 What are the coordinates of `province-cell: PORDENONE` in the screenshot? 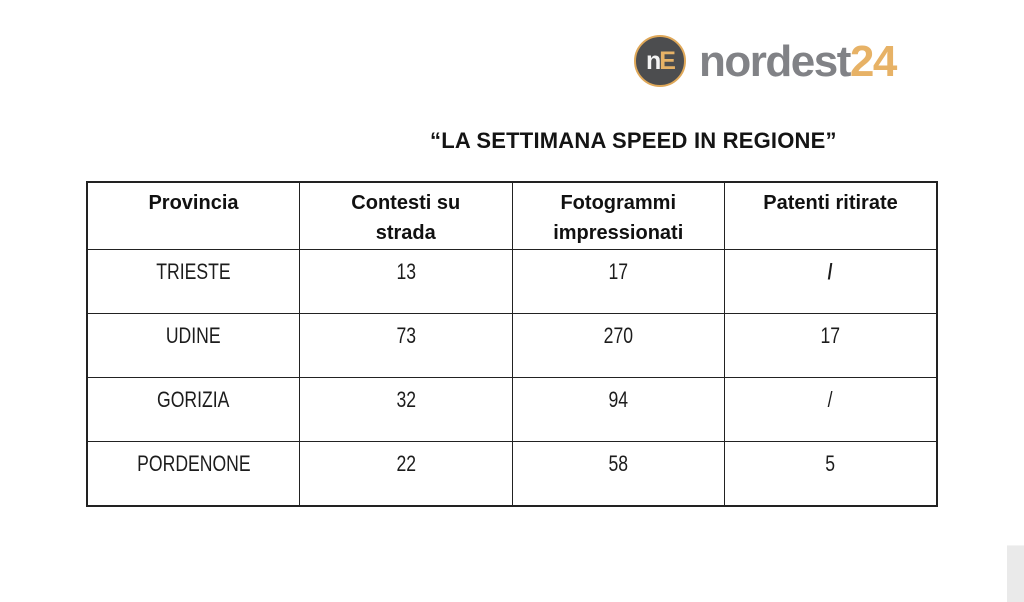 It's located at (193, 474).